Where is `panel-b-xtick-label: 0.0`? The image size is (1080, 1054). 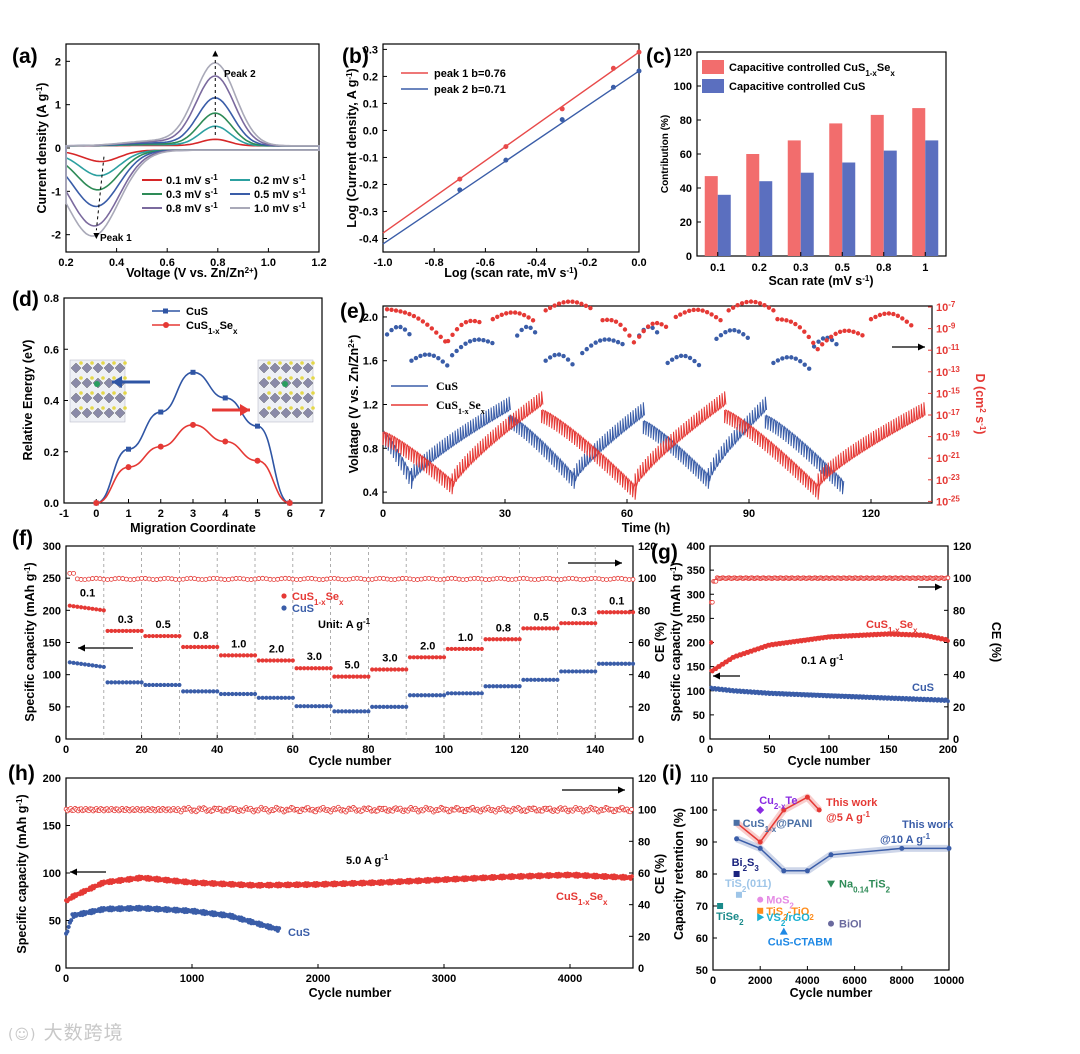 panel-b-xtick-label: 0.0 is located at coordinates (638, 263).